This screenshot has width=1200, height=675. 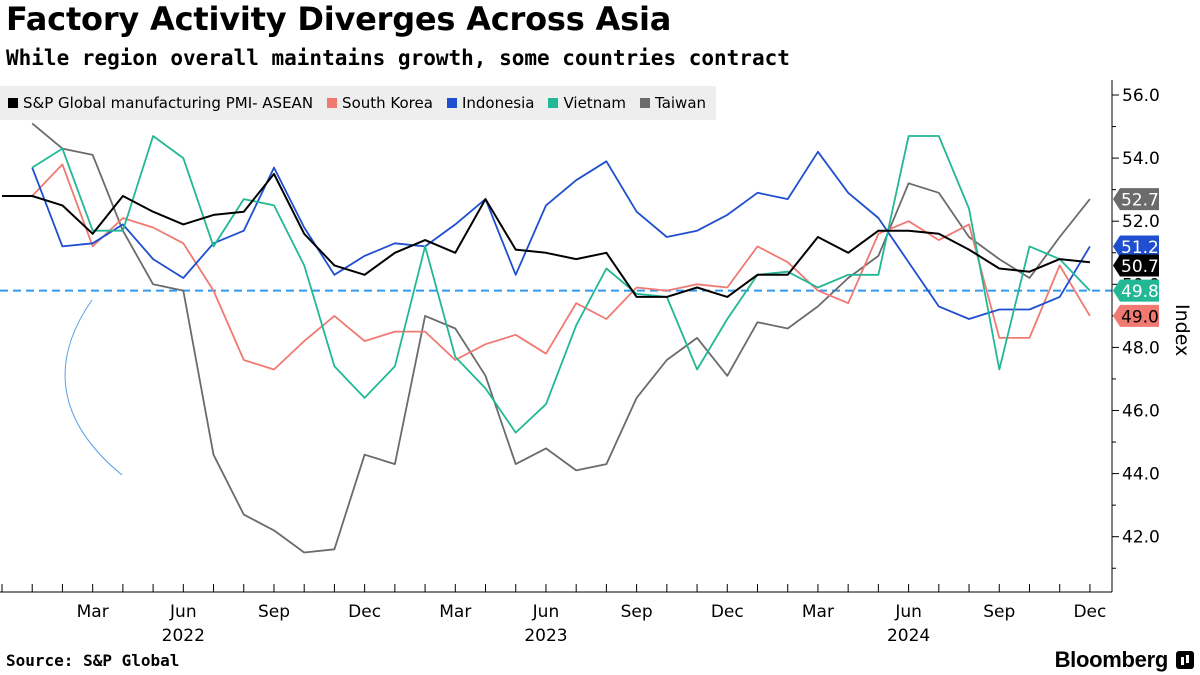 I want to click on bloomberg-terminal-icon, so click(x=1185, y=660).